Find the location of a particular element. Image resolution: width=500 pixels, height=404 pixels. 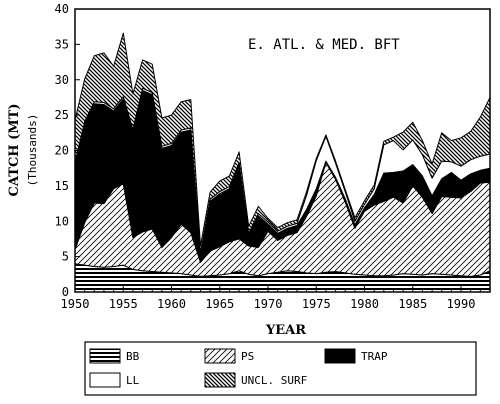

x-tick-label: 1975 is located at coordinates (316, 304).